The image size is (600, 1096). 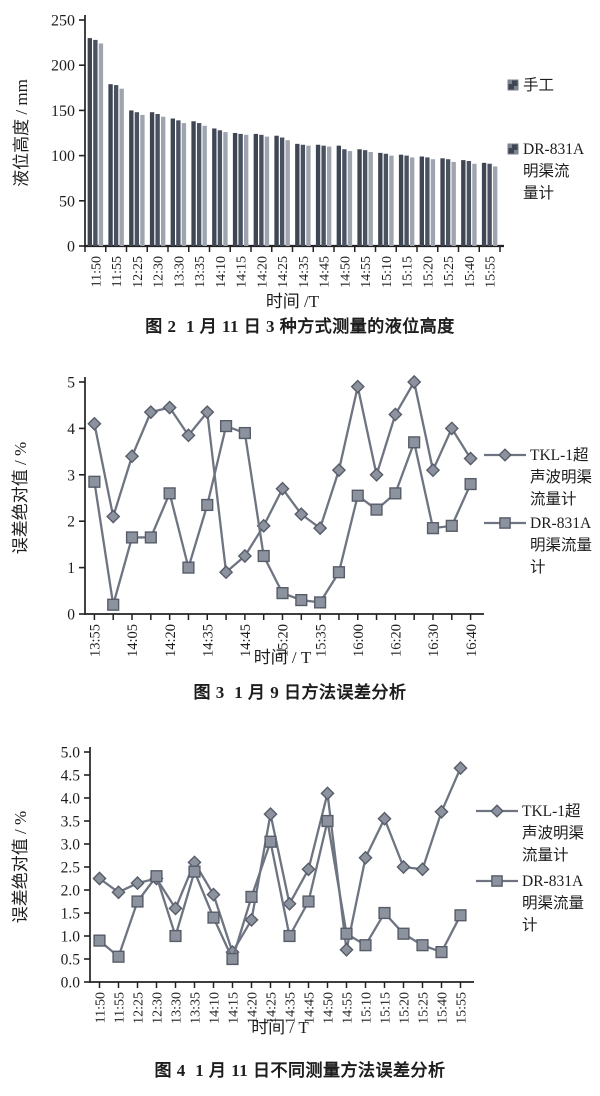 I want to click on y-tick-label: 1.5, so click(x=71, y=914).